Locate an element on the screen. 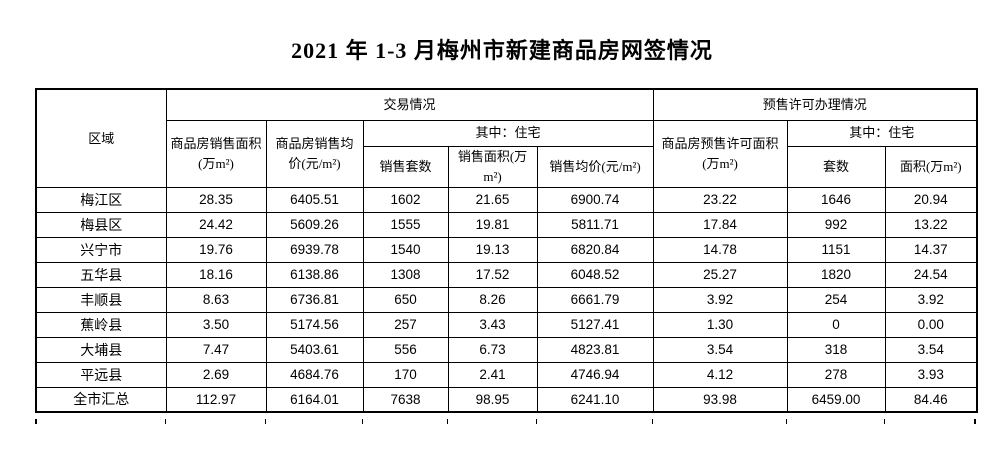 The image size is (1004, 456). cell-sales-area: 18.16 is located at coordinates (216, 274).